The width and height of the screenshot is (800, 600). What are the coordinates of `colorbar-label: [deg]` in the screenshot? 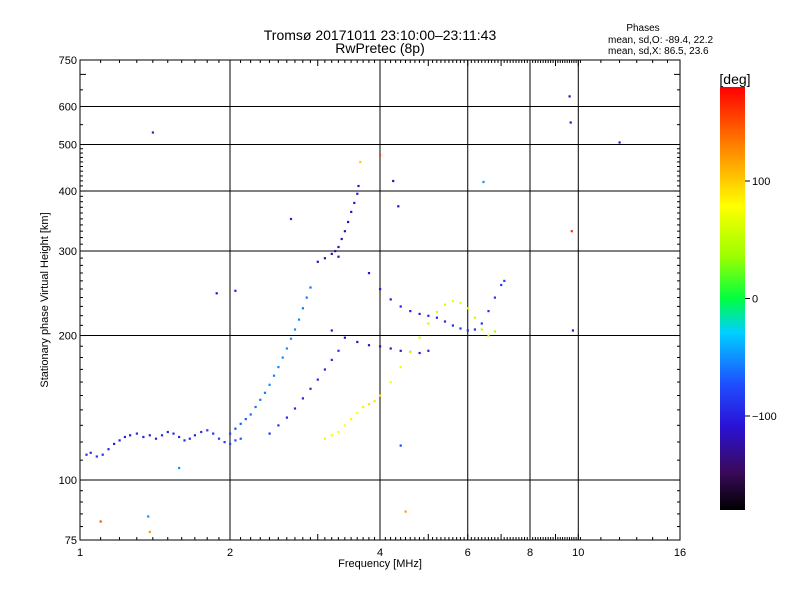 It's located at (734, 79).